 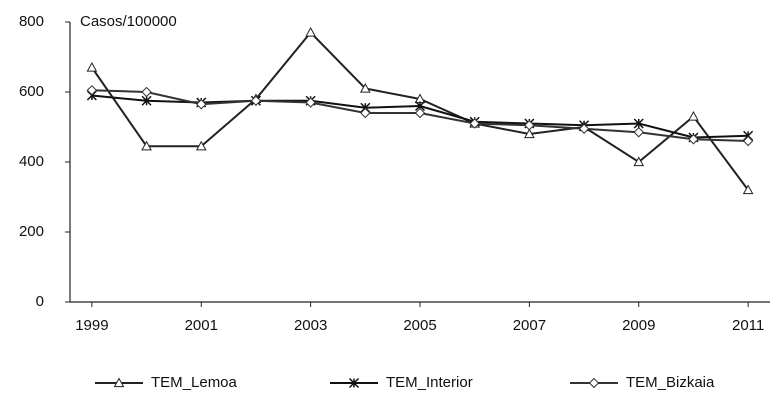 I want to click on legend-label: TEM_Bizkaia, so click(x=670, y=382).